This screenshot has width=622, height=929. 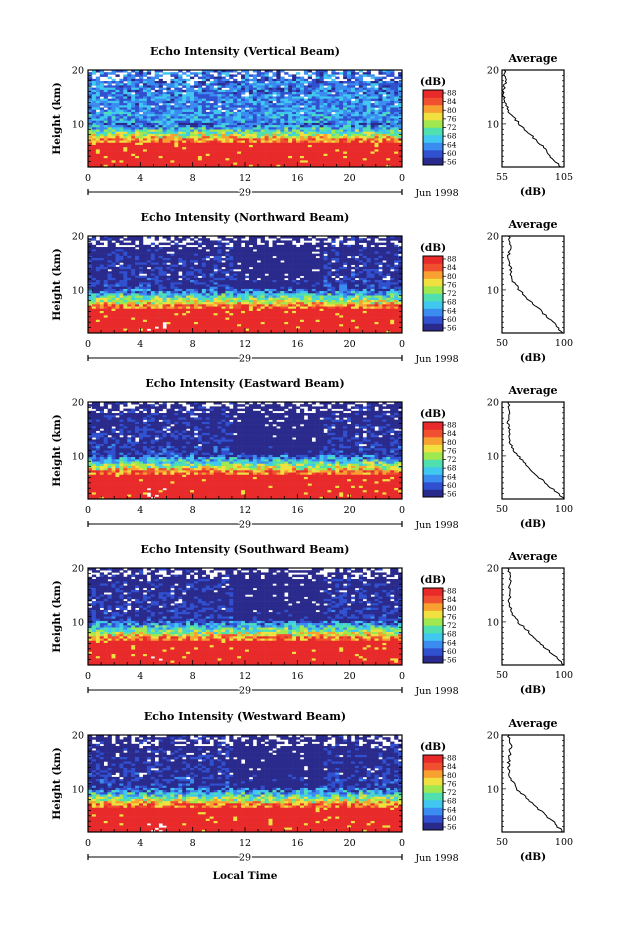 I want to click on x-tick-label: 8, so click(x=193, y=178).